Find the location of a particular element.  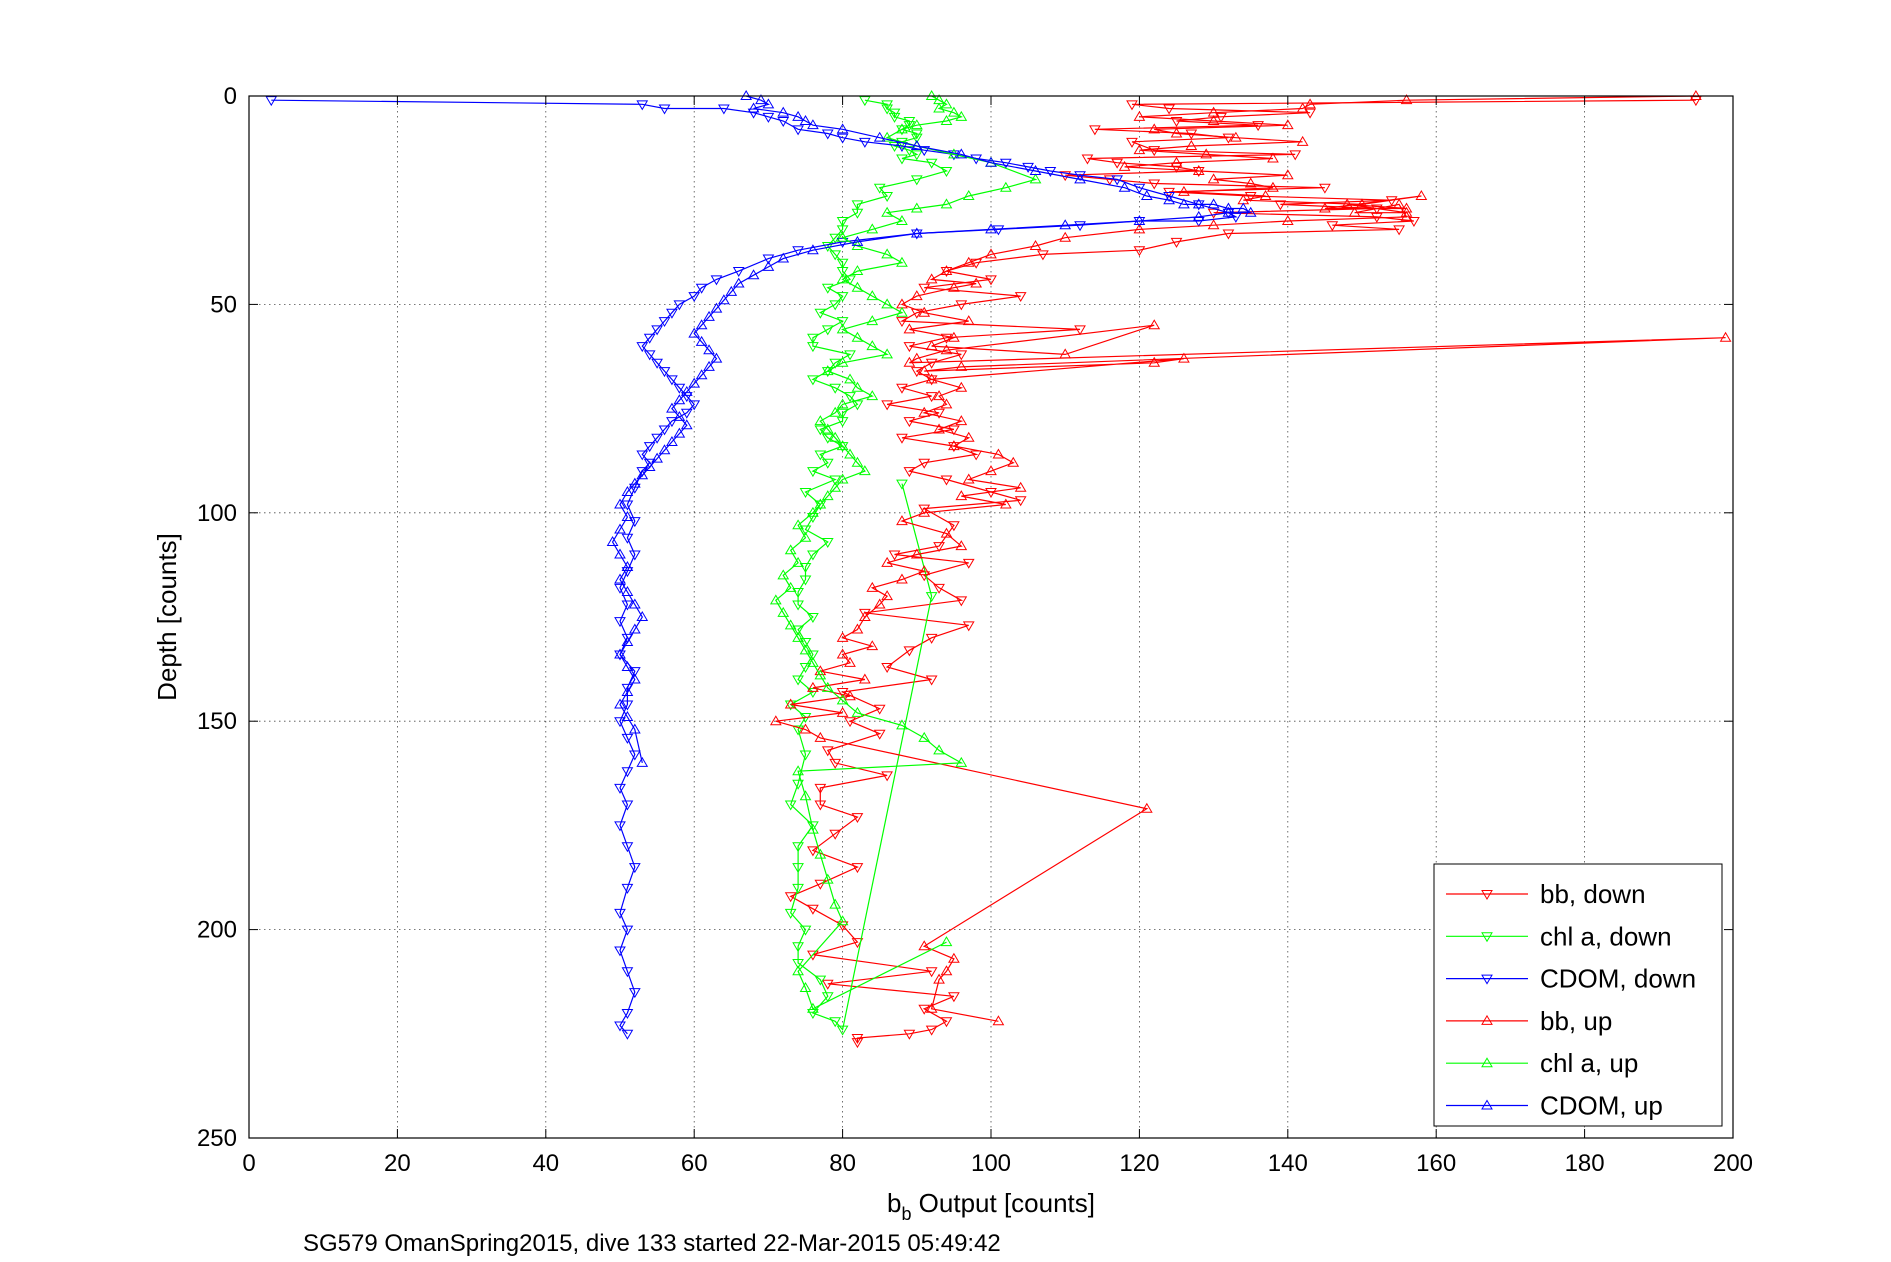

legend-box is located at coordinates (1578, 995).